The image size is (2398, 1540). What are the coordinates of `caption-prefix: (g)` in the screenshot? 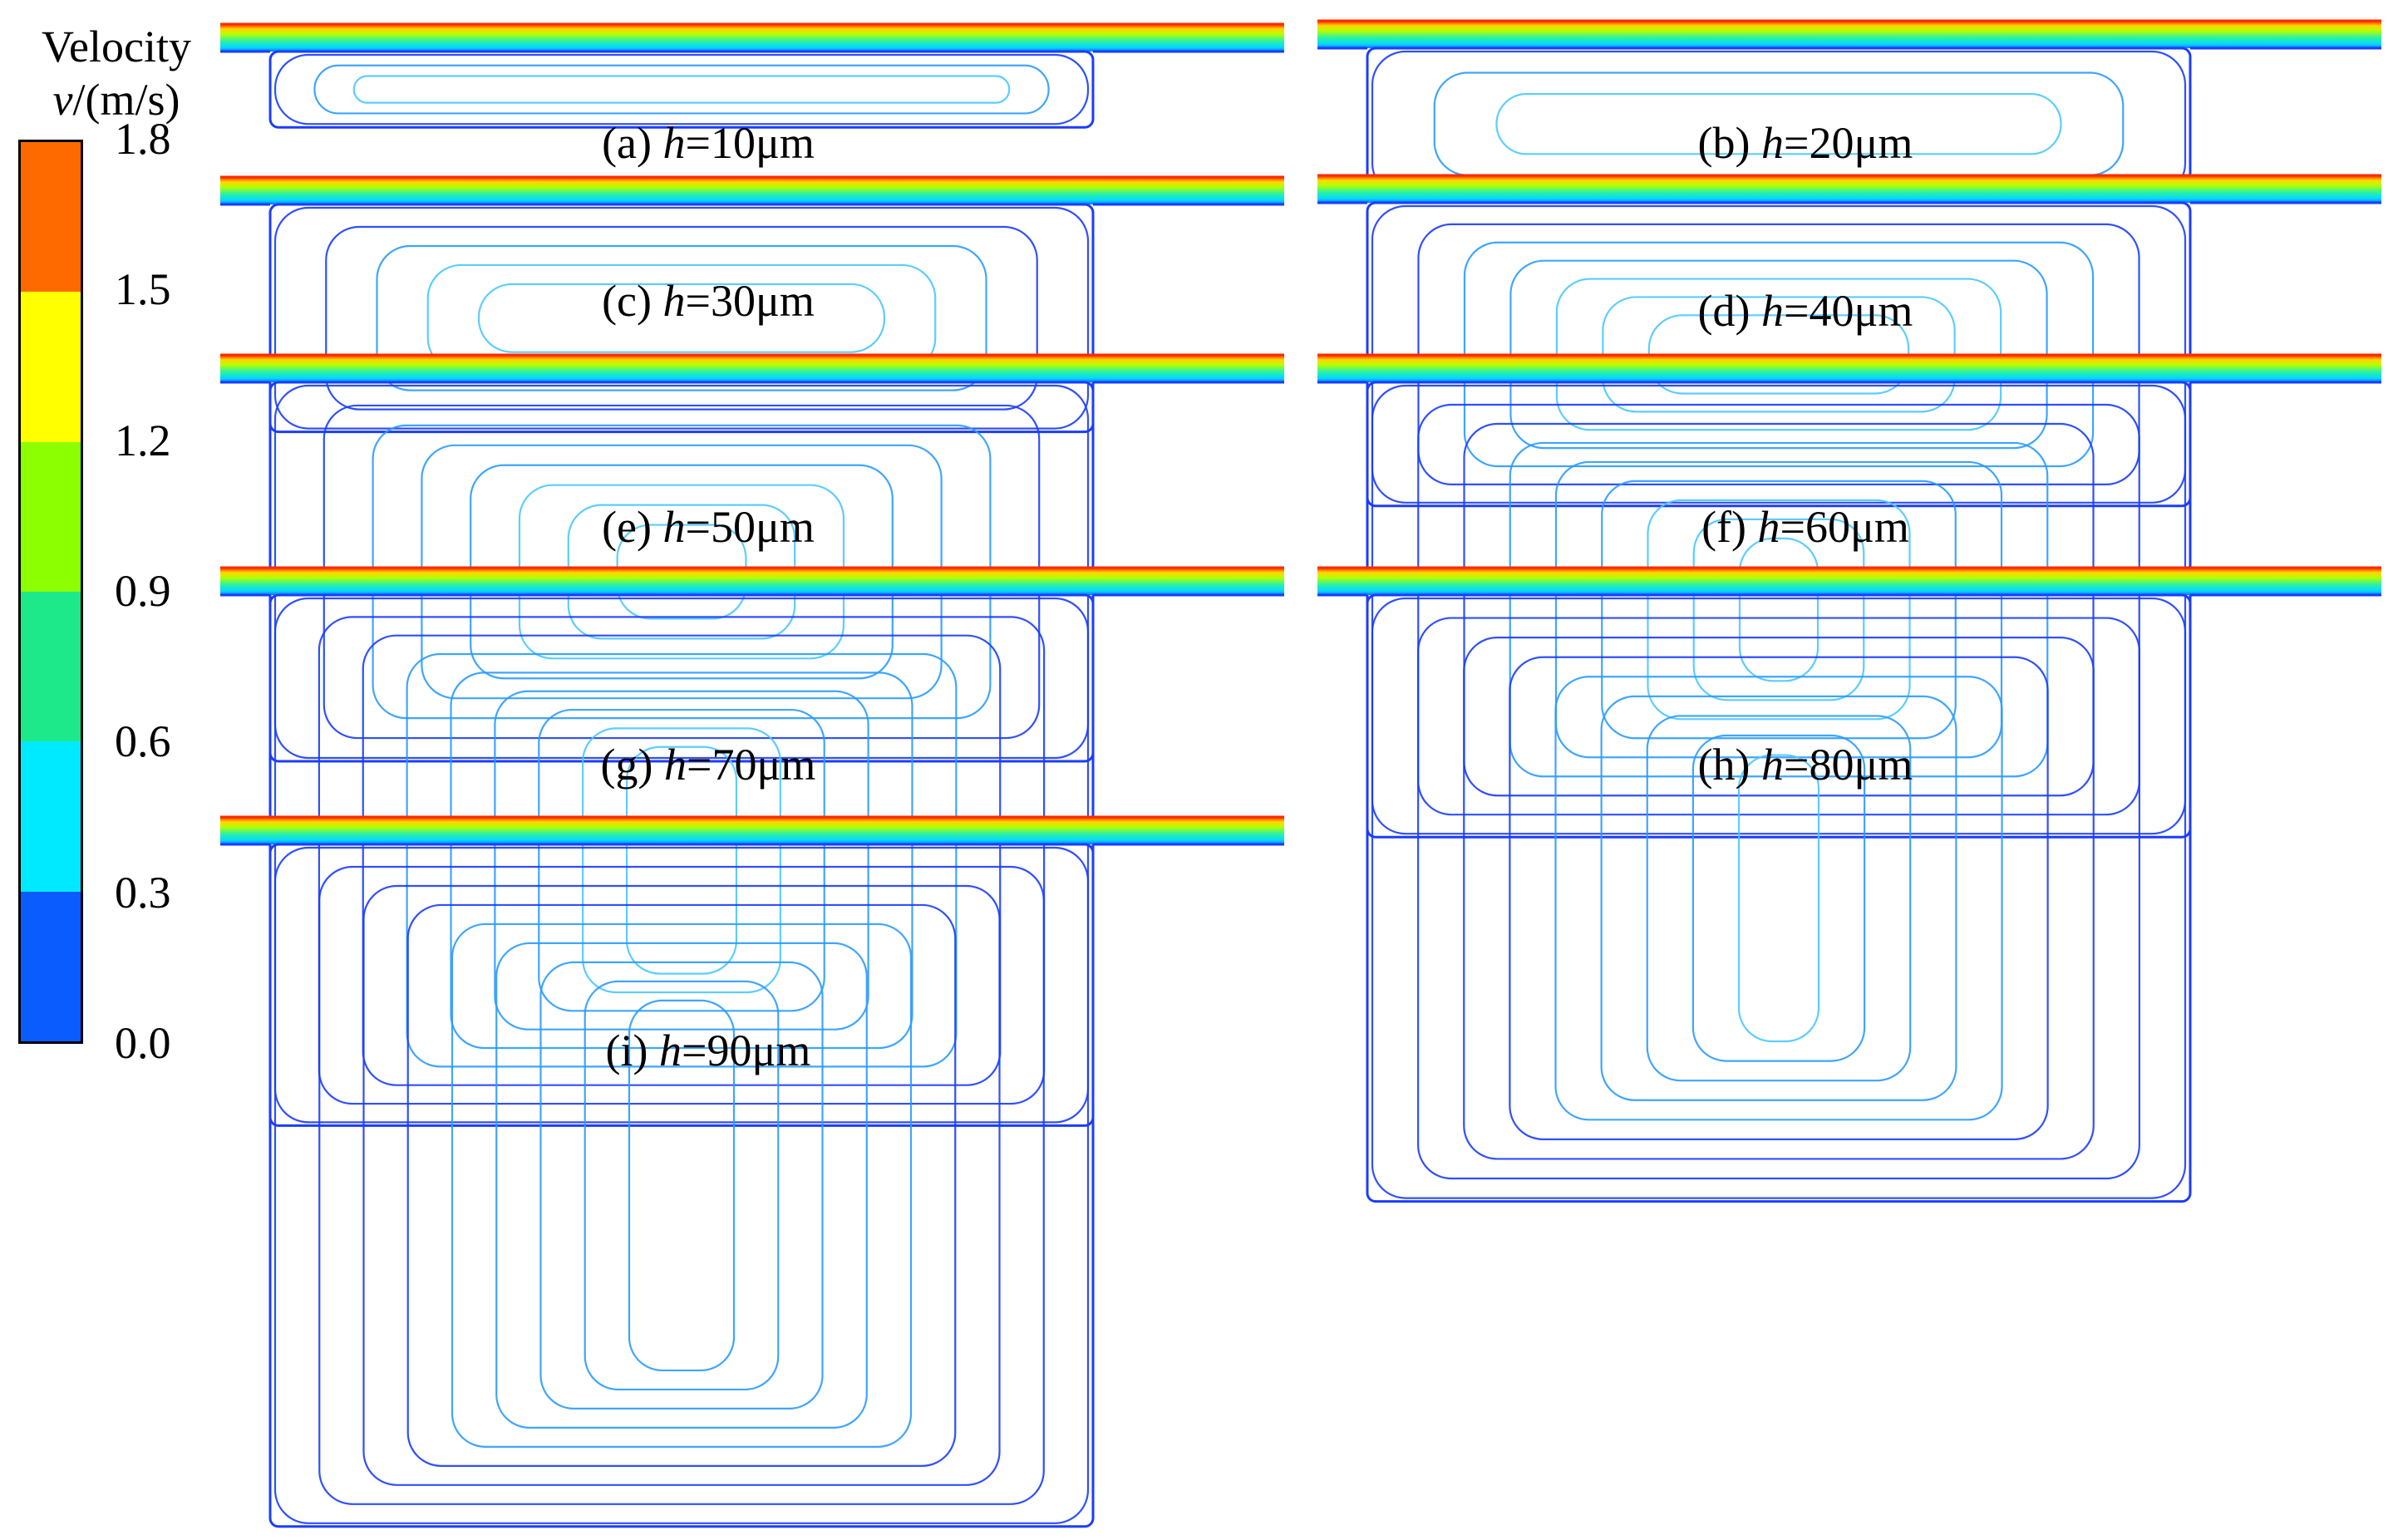 It's located at (632, 765).